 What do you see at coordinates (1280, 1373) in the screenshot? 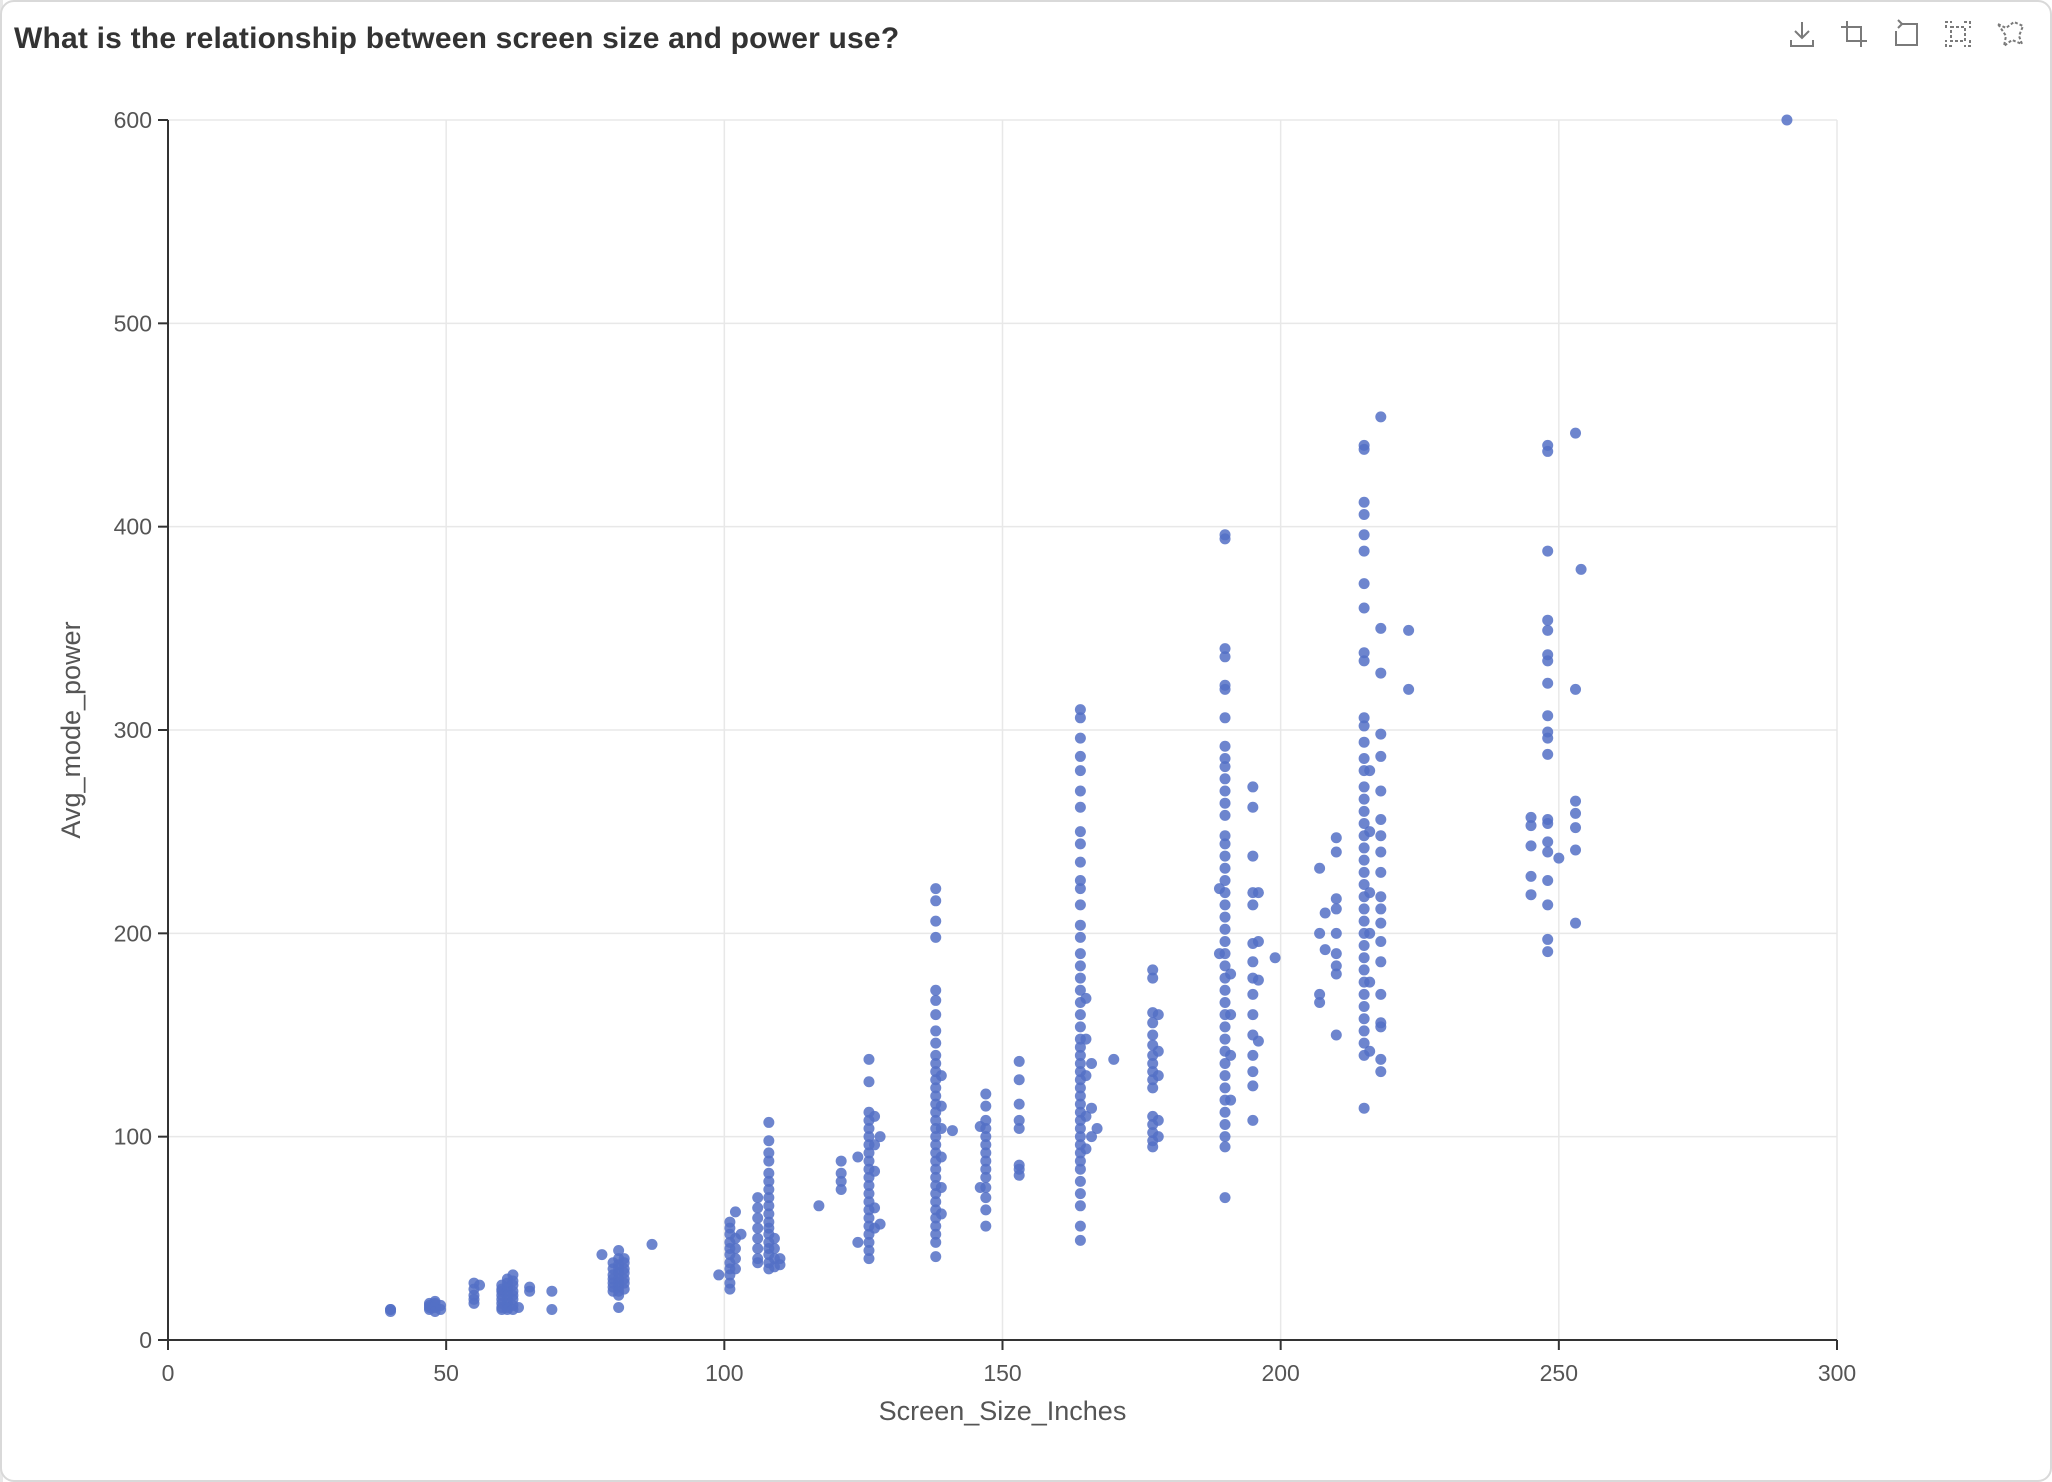
I see `x-tick-label: 200` at bounding box center [1280, 1373].